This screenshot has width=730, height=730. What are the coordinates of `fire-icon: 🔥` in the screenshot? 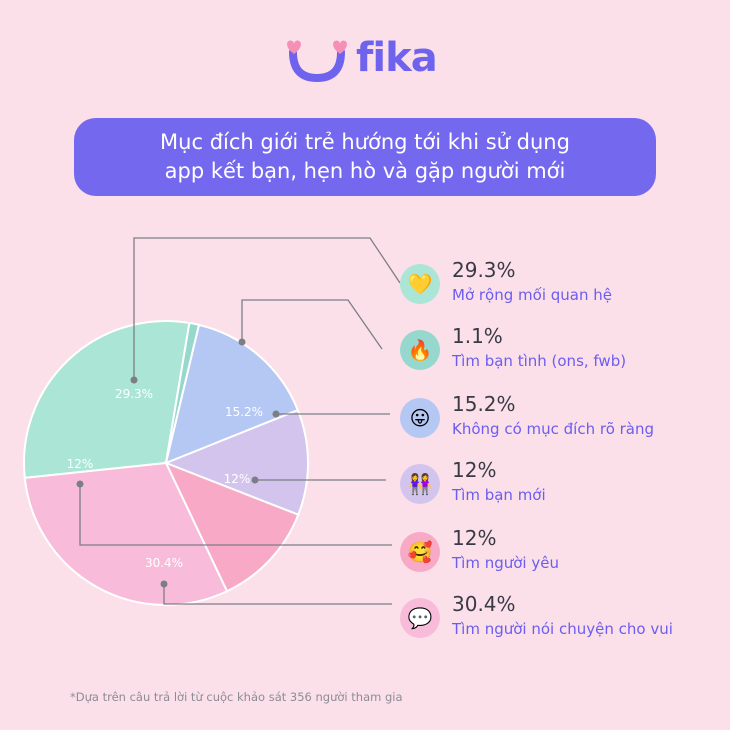 It's located at (420, 350).